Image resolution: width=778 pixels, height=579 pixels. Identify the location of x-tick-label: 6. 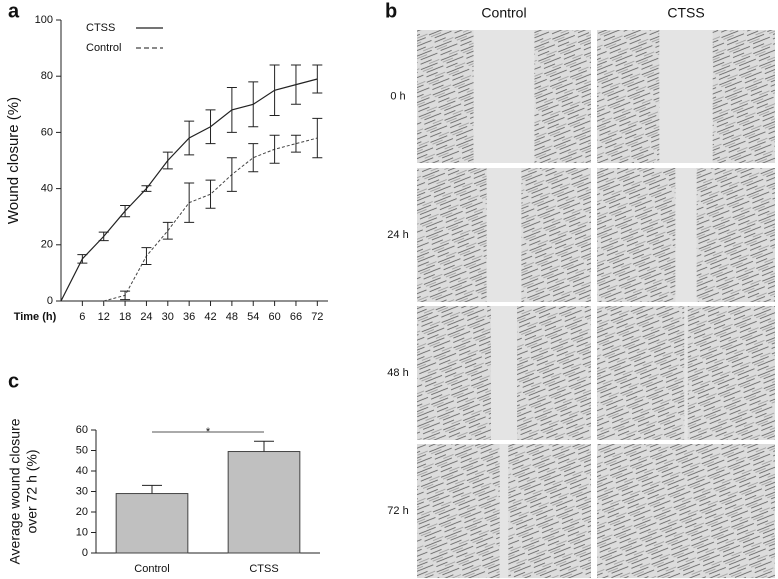
(82, 317).